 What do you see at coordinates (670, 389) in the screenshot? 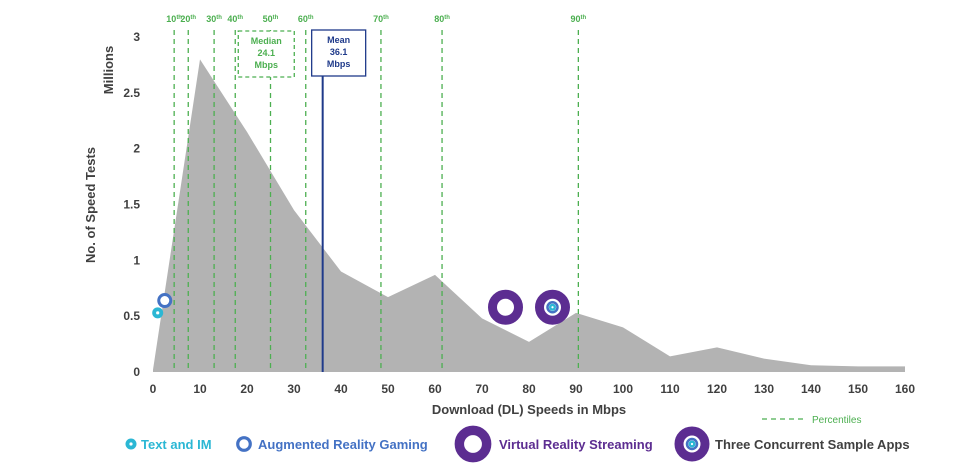
I see `x-tick-label: 110` at bounding box center [670, 389].